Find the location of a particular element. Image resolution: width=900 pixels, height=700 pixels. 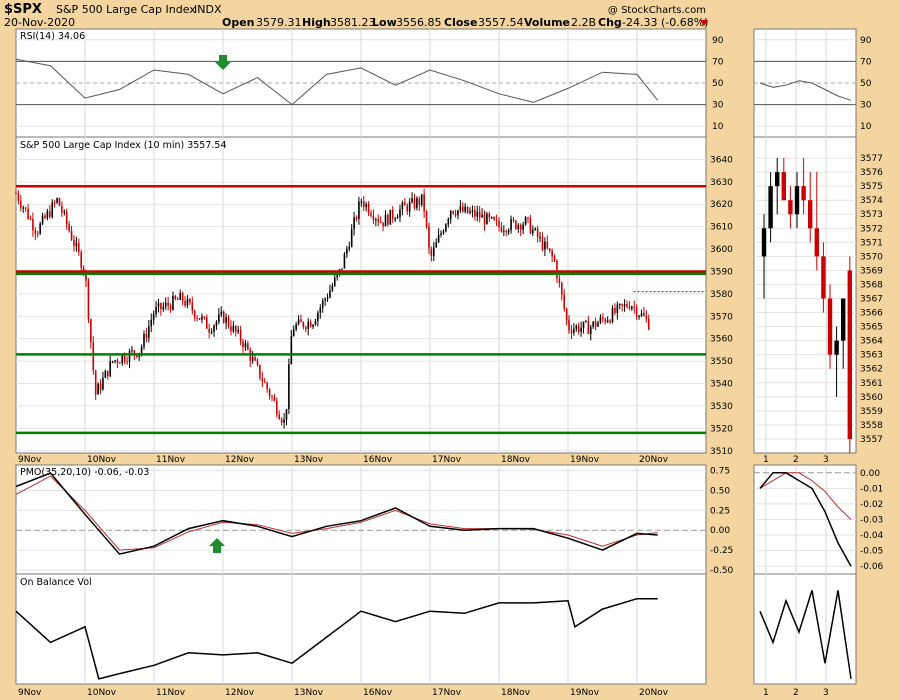

date-label-bottom: 9Nov is located at coordinates (30, 693).